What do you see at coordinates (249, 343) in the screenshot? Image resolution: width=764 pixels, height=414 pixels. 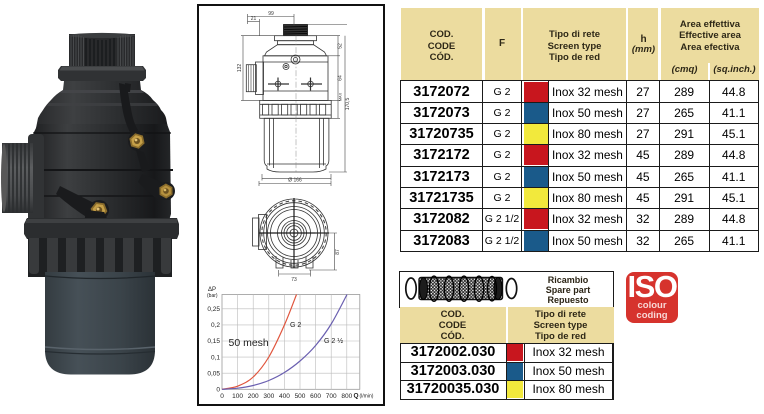 I see `svg-text: 50 mesh` at bounding box center [249, 343].